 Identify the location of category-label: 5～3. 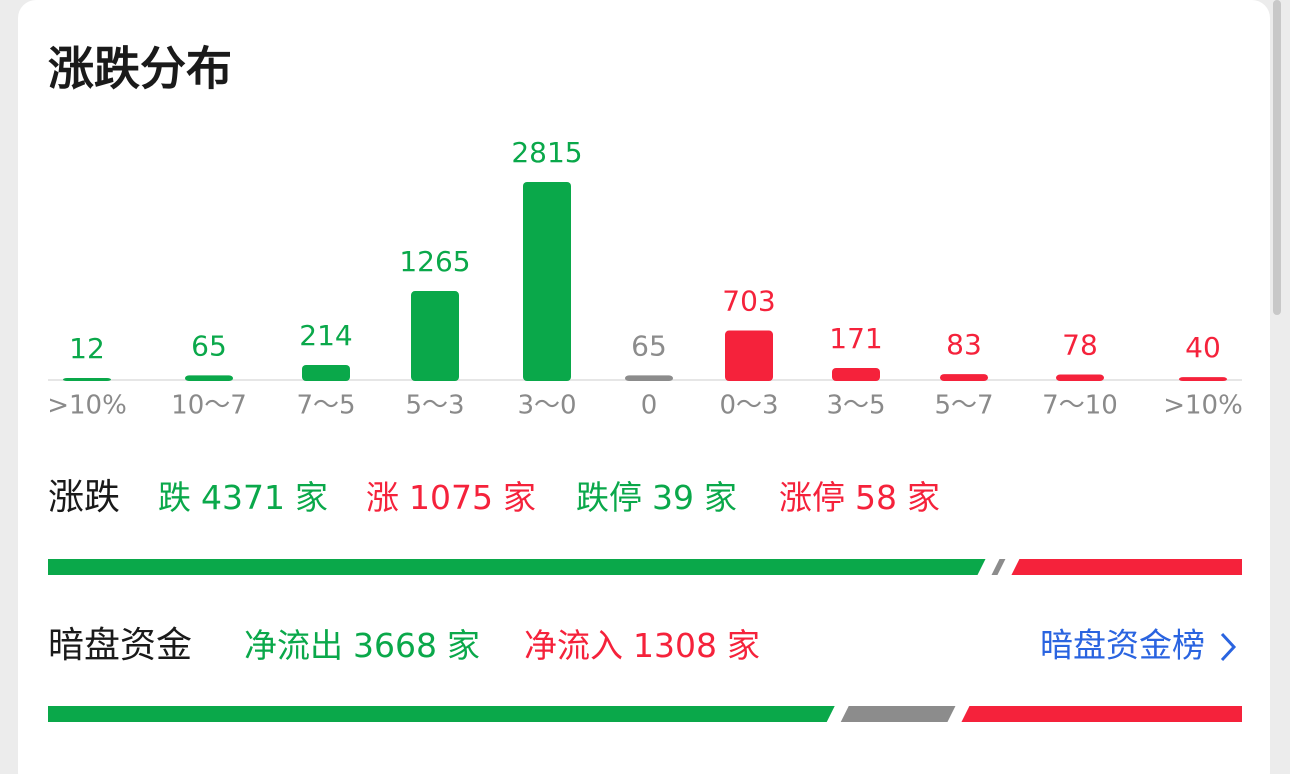
(434, 406).